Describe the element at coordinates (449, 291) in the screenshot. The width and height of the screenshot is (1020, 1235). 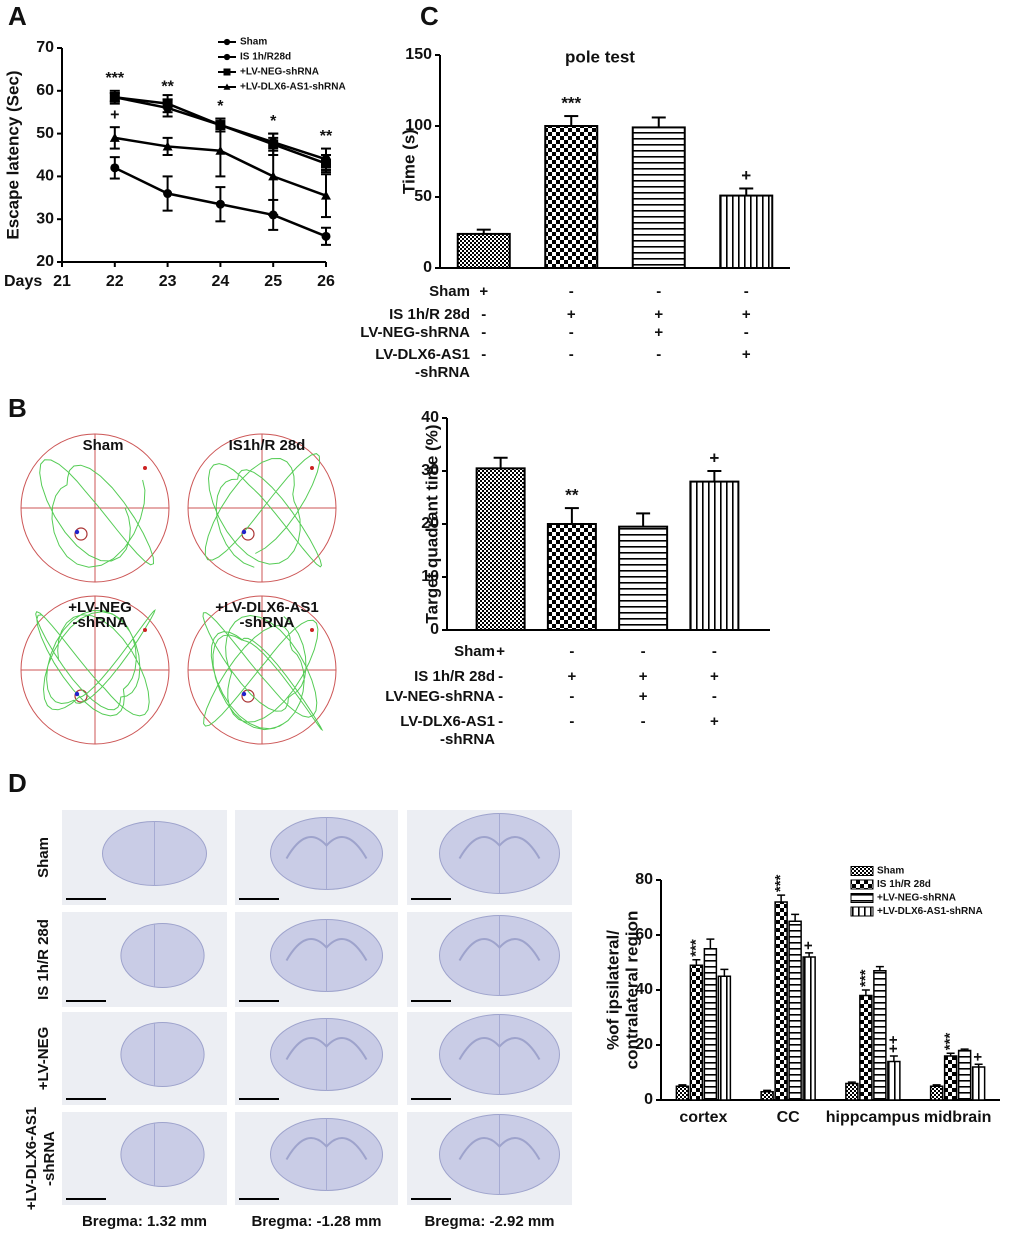
I see `treatment-label: Sham` at that location.